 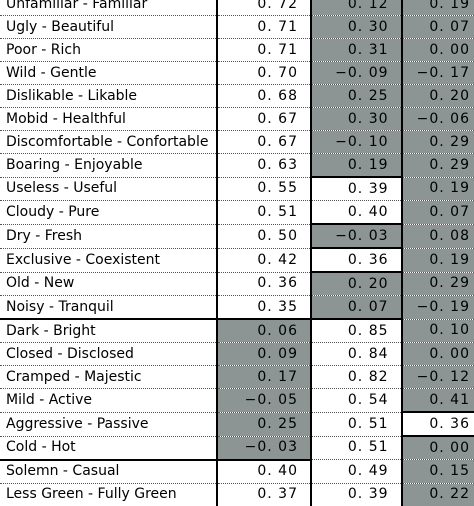 What do you see at coordinates (108, 73) in the screenshot?
I see `row-label: Wild - Gentle` at bounding box center [108, 73].